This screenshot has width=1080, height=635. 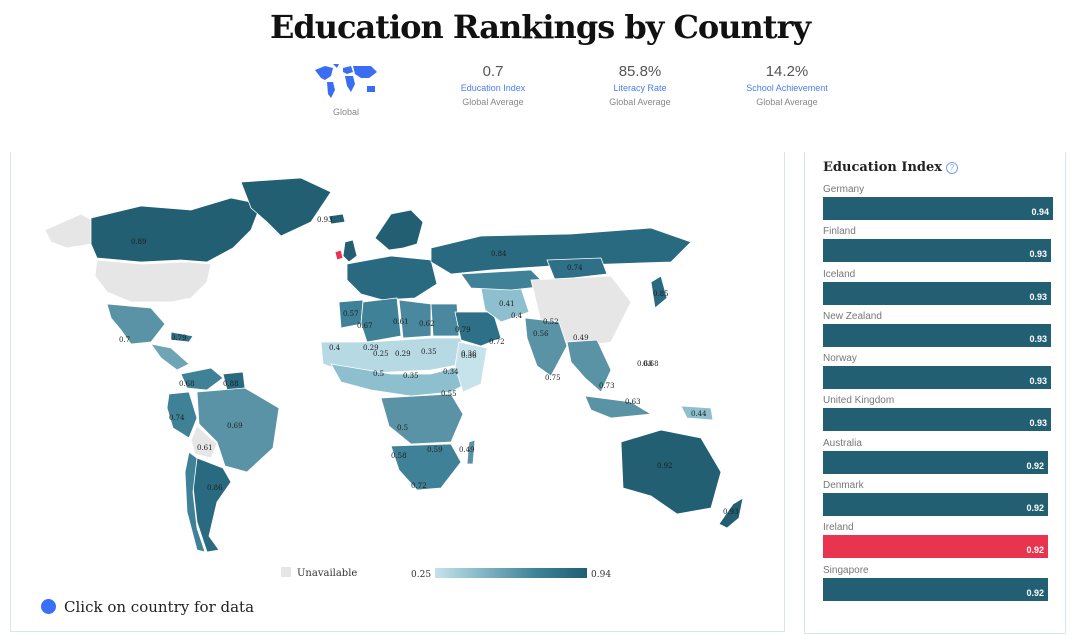 What do you see at coordinates (392, 278) in the screenshot?
I see `country-western-europe` at bounding box center [392, 278].